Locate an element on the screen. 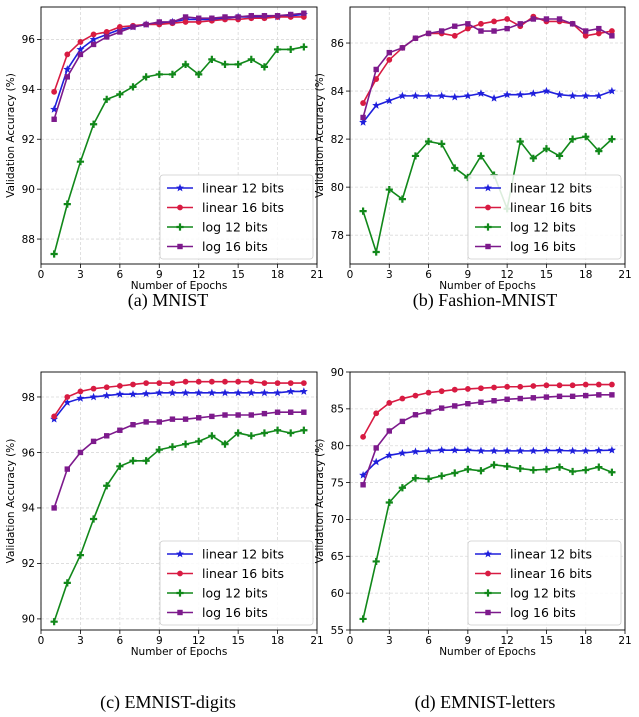 This screenshot has width=639, height=717. y-tick-label: 55 is located at coordinates (337, 631).